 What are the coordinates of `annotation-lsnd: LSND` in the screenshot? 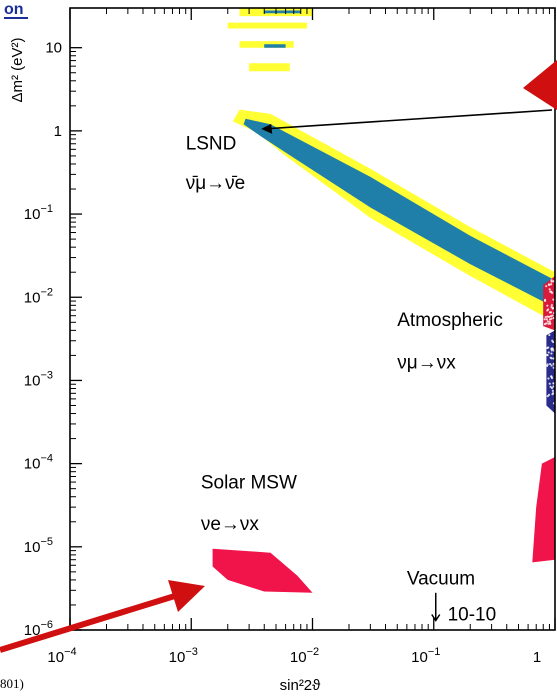 It's located at (211, 143).